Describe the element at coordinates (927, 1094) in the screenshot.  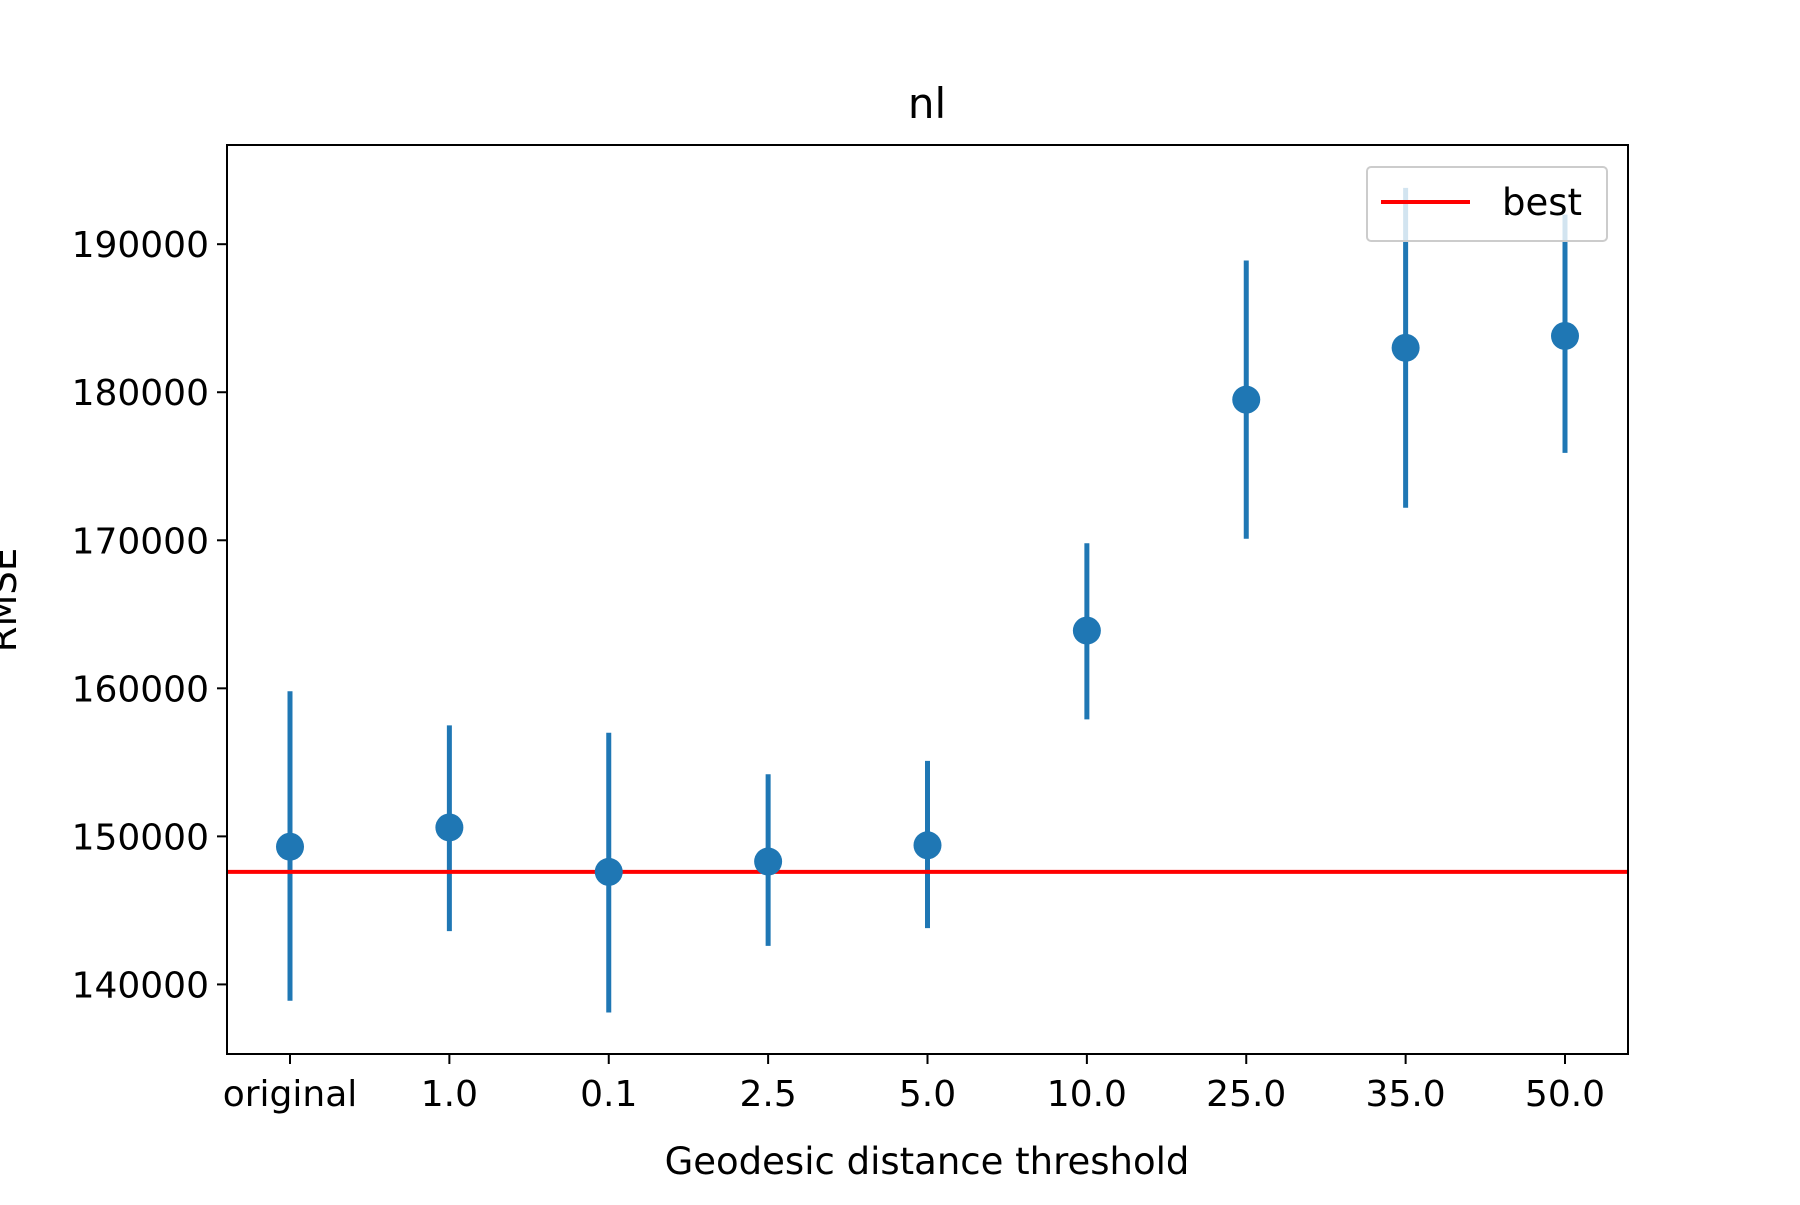
I see `x-tick-label: 5.0` at that location.